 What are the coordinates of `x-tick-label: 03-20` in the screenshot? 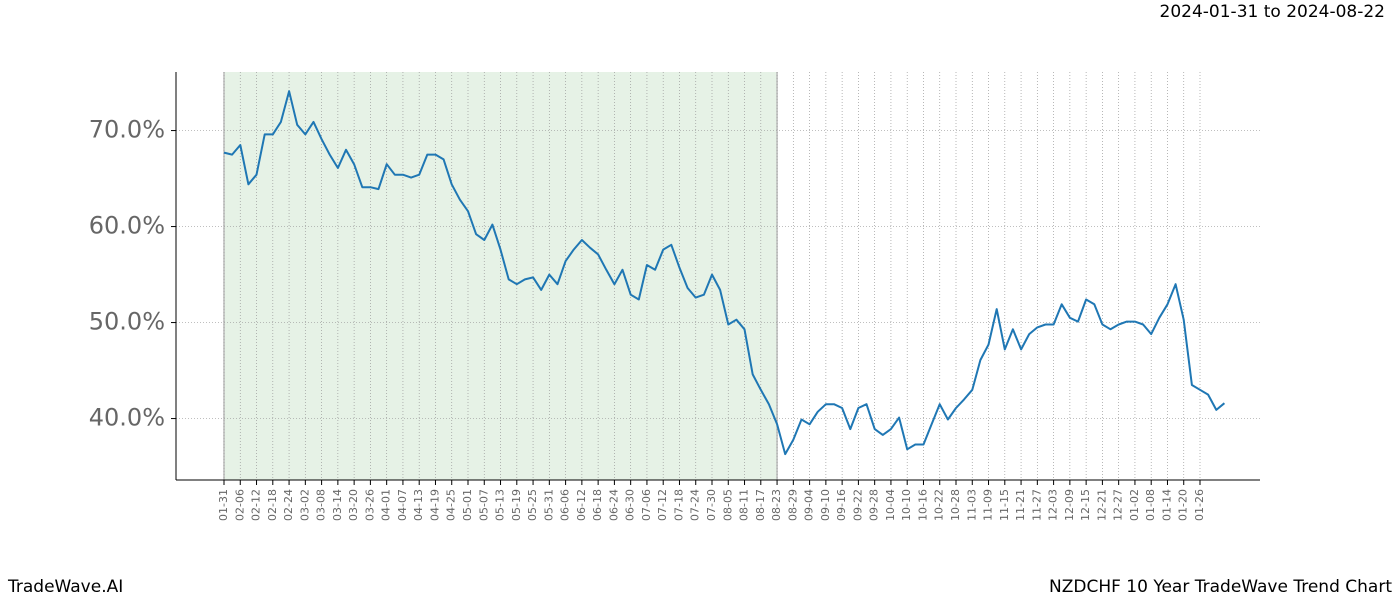 It's located at (353, 505).